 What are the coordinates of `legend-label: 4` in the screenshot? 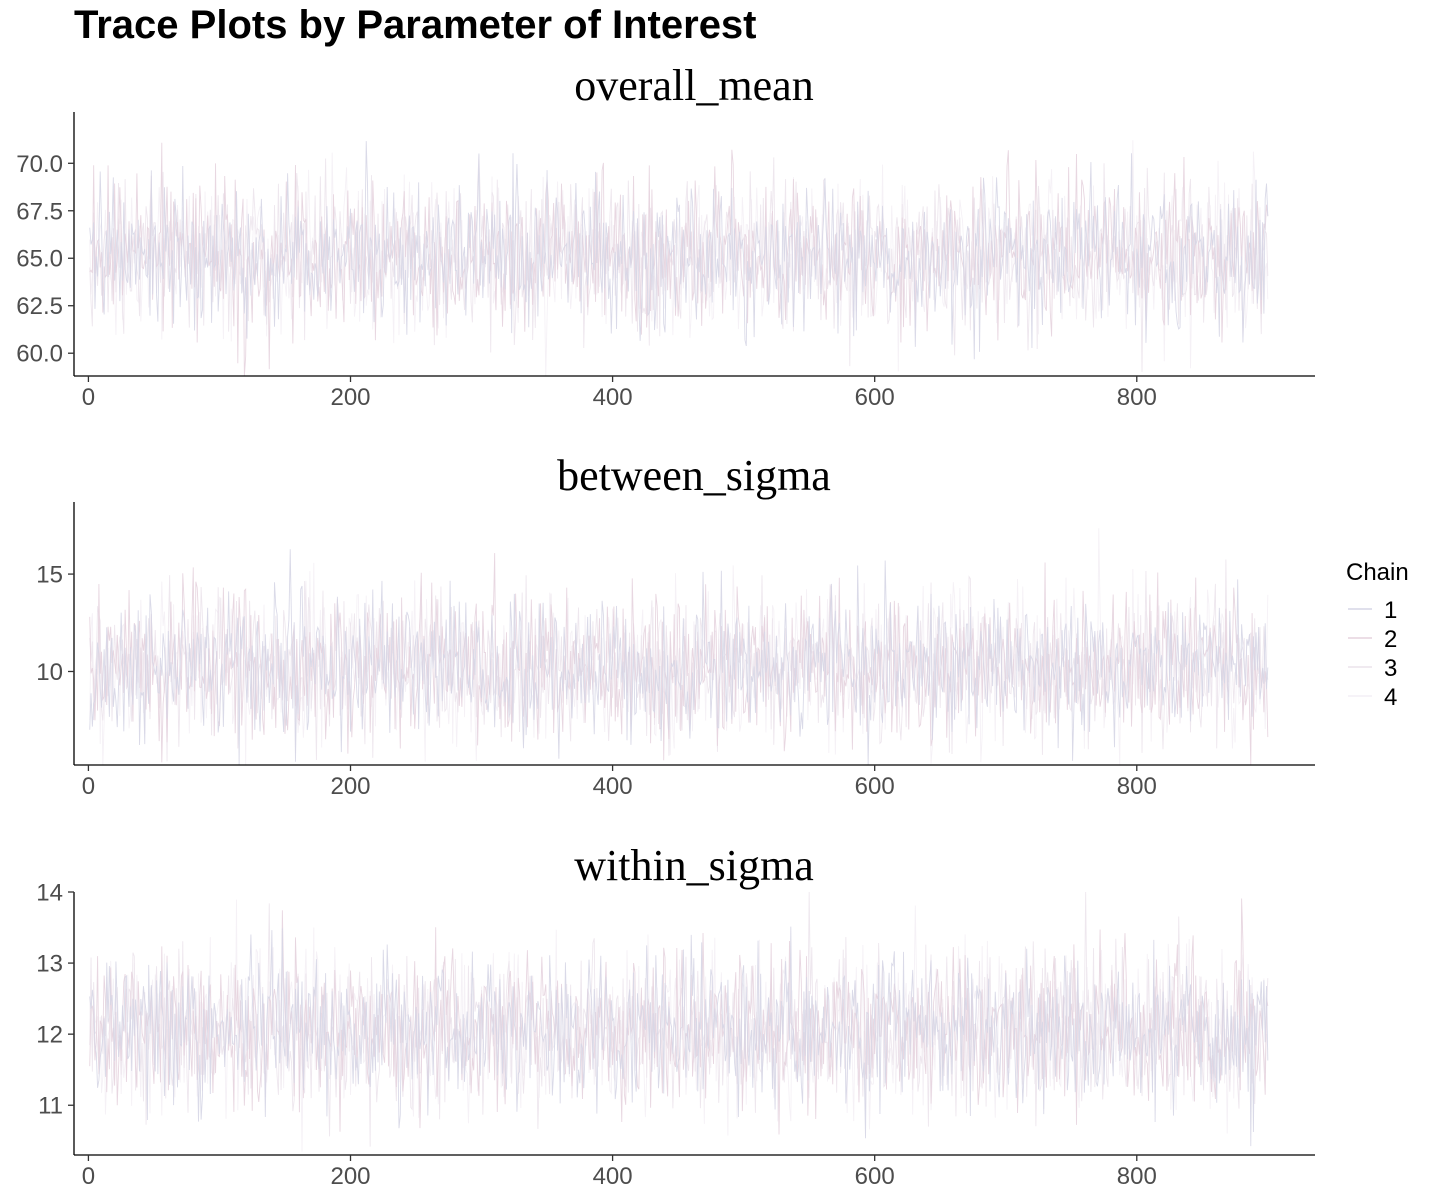 It's located at (1390, 697).